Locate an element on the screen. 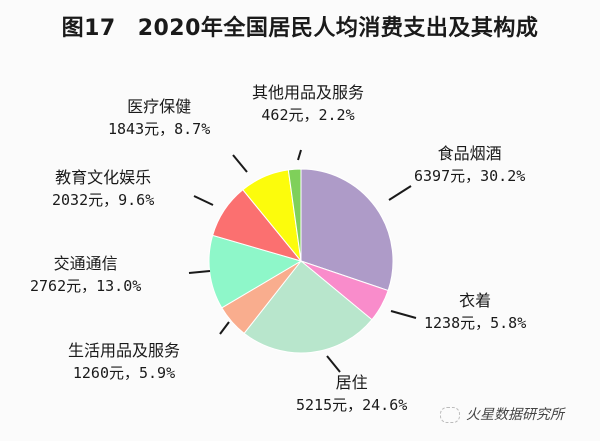 This screenshot has height=441, width=600. leader-line-health is located at coordinates (240, 163).